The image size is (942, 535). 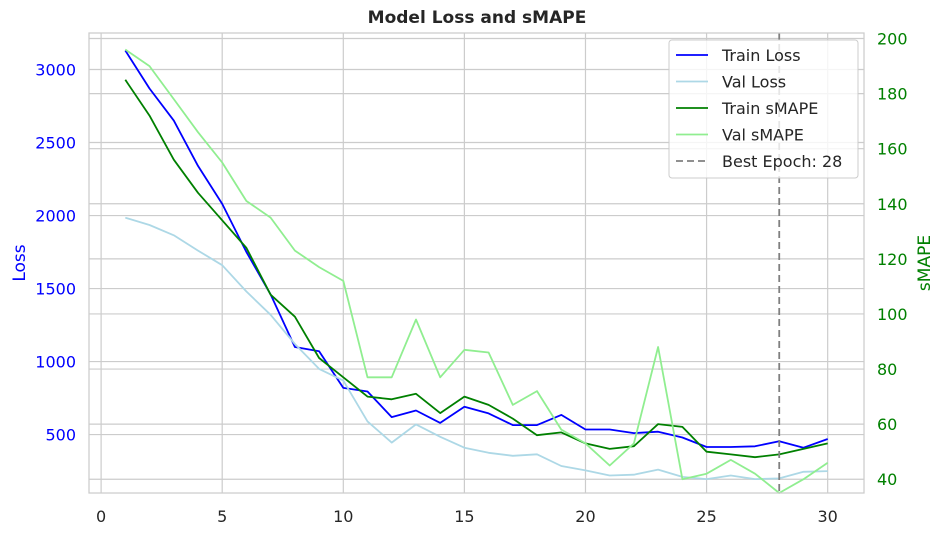 What do you see at coordinates (892, 204) in the screenshot?
I see `right-y-tick-label: 140` at bounding box center [892, 204].